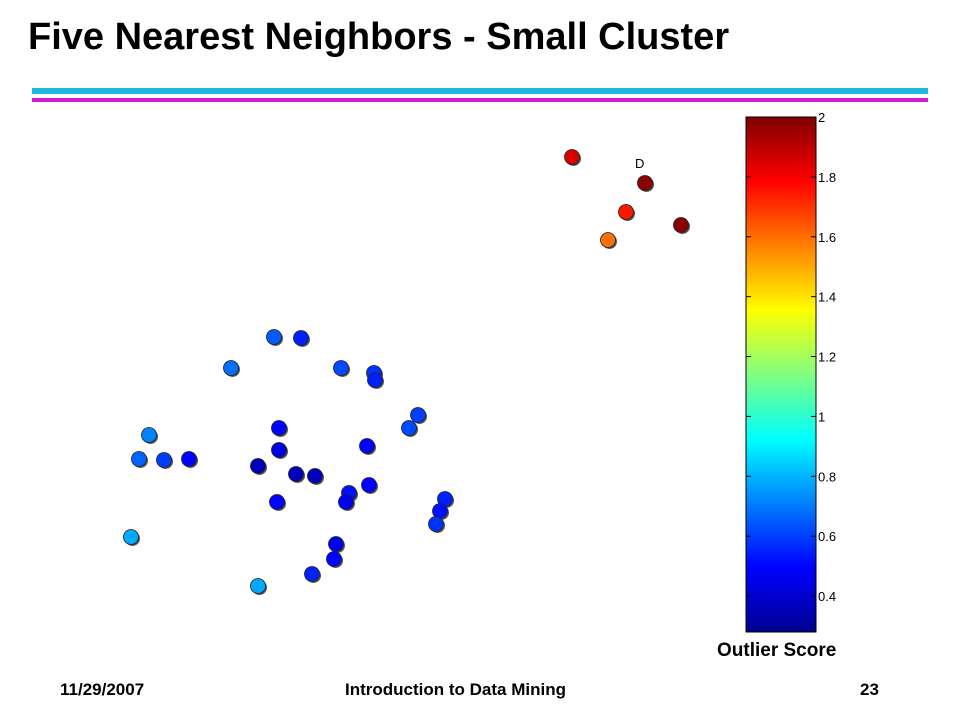  What do you see at coordinates (827, 476) in the screenshot?
I see `colorbar-tick-label: 0.8` at bounding box center [827, 476].